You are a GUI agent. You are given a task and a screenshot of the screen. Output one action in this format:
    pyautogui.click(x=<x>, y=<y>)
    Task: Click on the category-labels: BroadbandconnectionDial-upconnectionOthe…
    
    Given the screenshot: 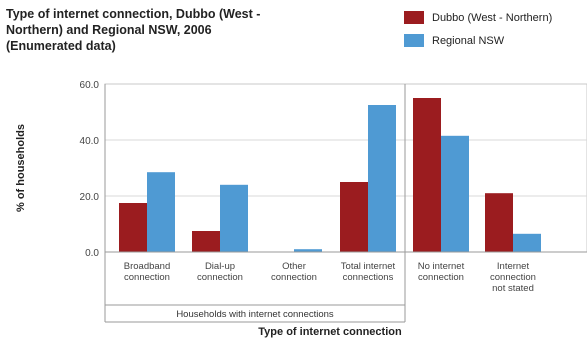 What is the action you would take?
    pyautogui.click(x=330, y=277)
    